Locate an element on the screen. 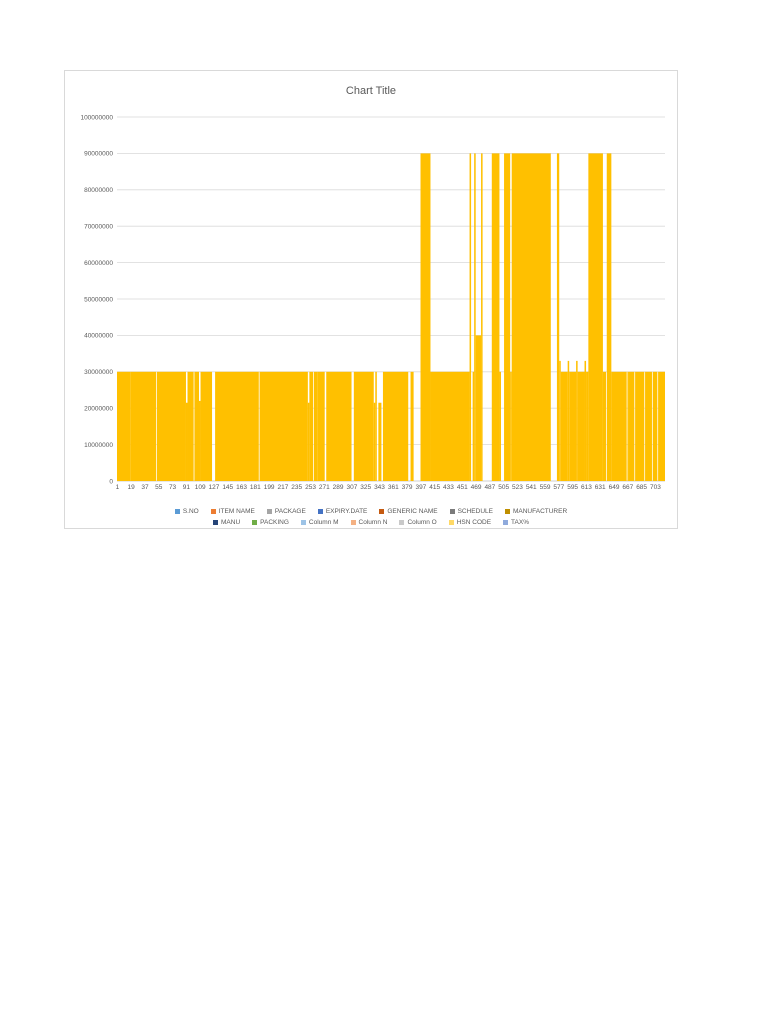 The height and width of the screenshot is (1024, 768). legend-item: TAX% is located at coordinates (516, 522).